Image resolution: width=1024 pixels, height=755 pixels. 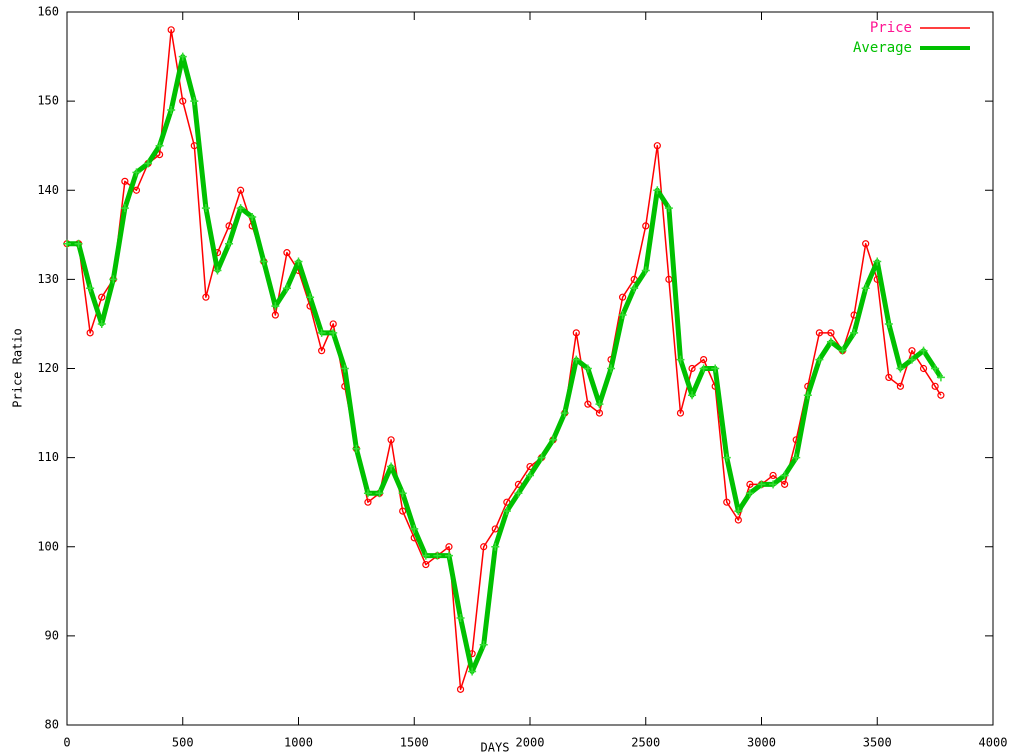 I want to click on y-tick-label: 80, so click(x=52, y=725).